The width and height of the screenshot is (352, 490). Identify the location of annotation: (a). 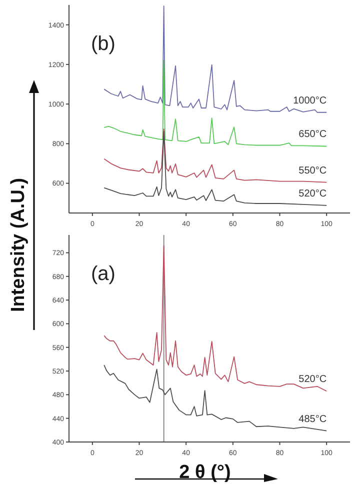
(103, 274).